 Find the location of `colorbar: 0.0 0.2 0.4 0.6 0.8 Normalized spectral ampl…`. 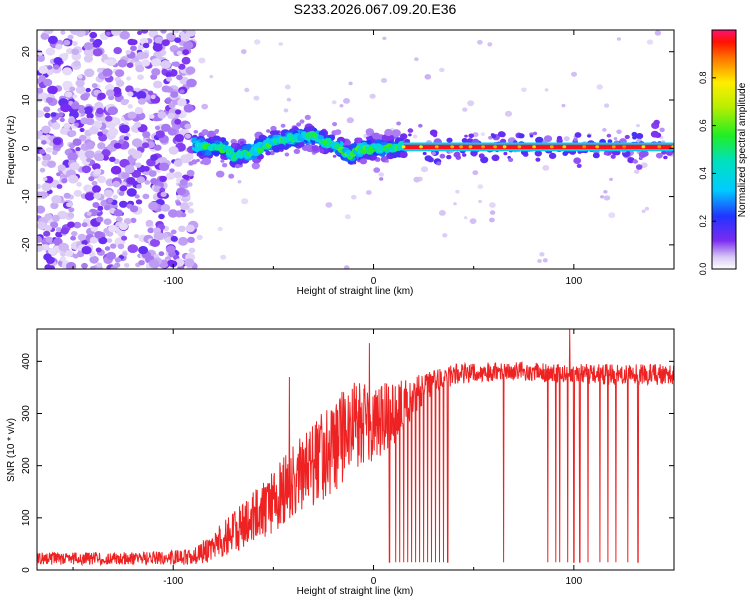

colorbar: 0.0 0.2 0.4 0.6 0.8 Normalized spectral ampl… is located at coordinates (723, 152).